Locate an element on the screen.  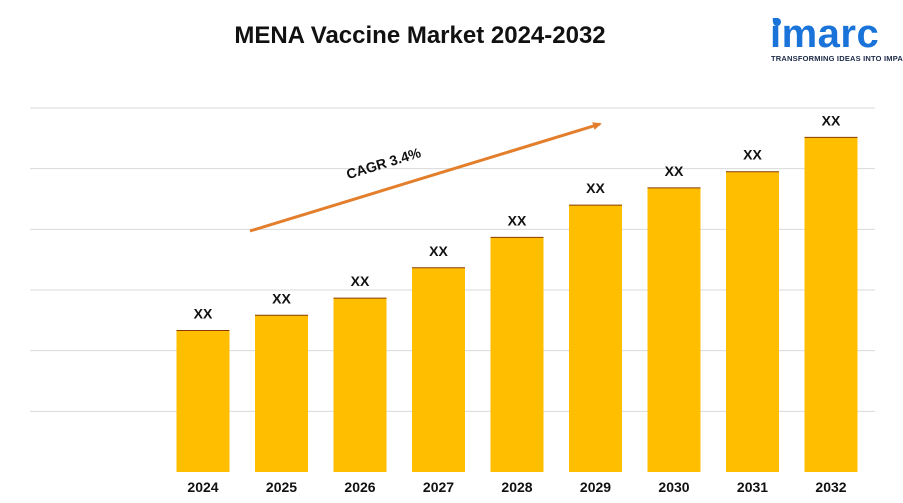
x-tick-label: 2028 is located at coordinates (516, 487).